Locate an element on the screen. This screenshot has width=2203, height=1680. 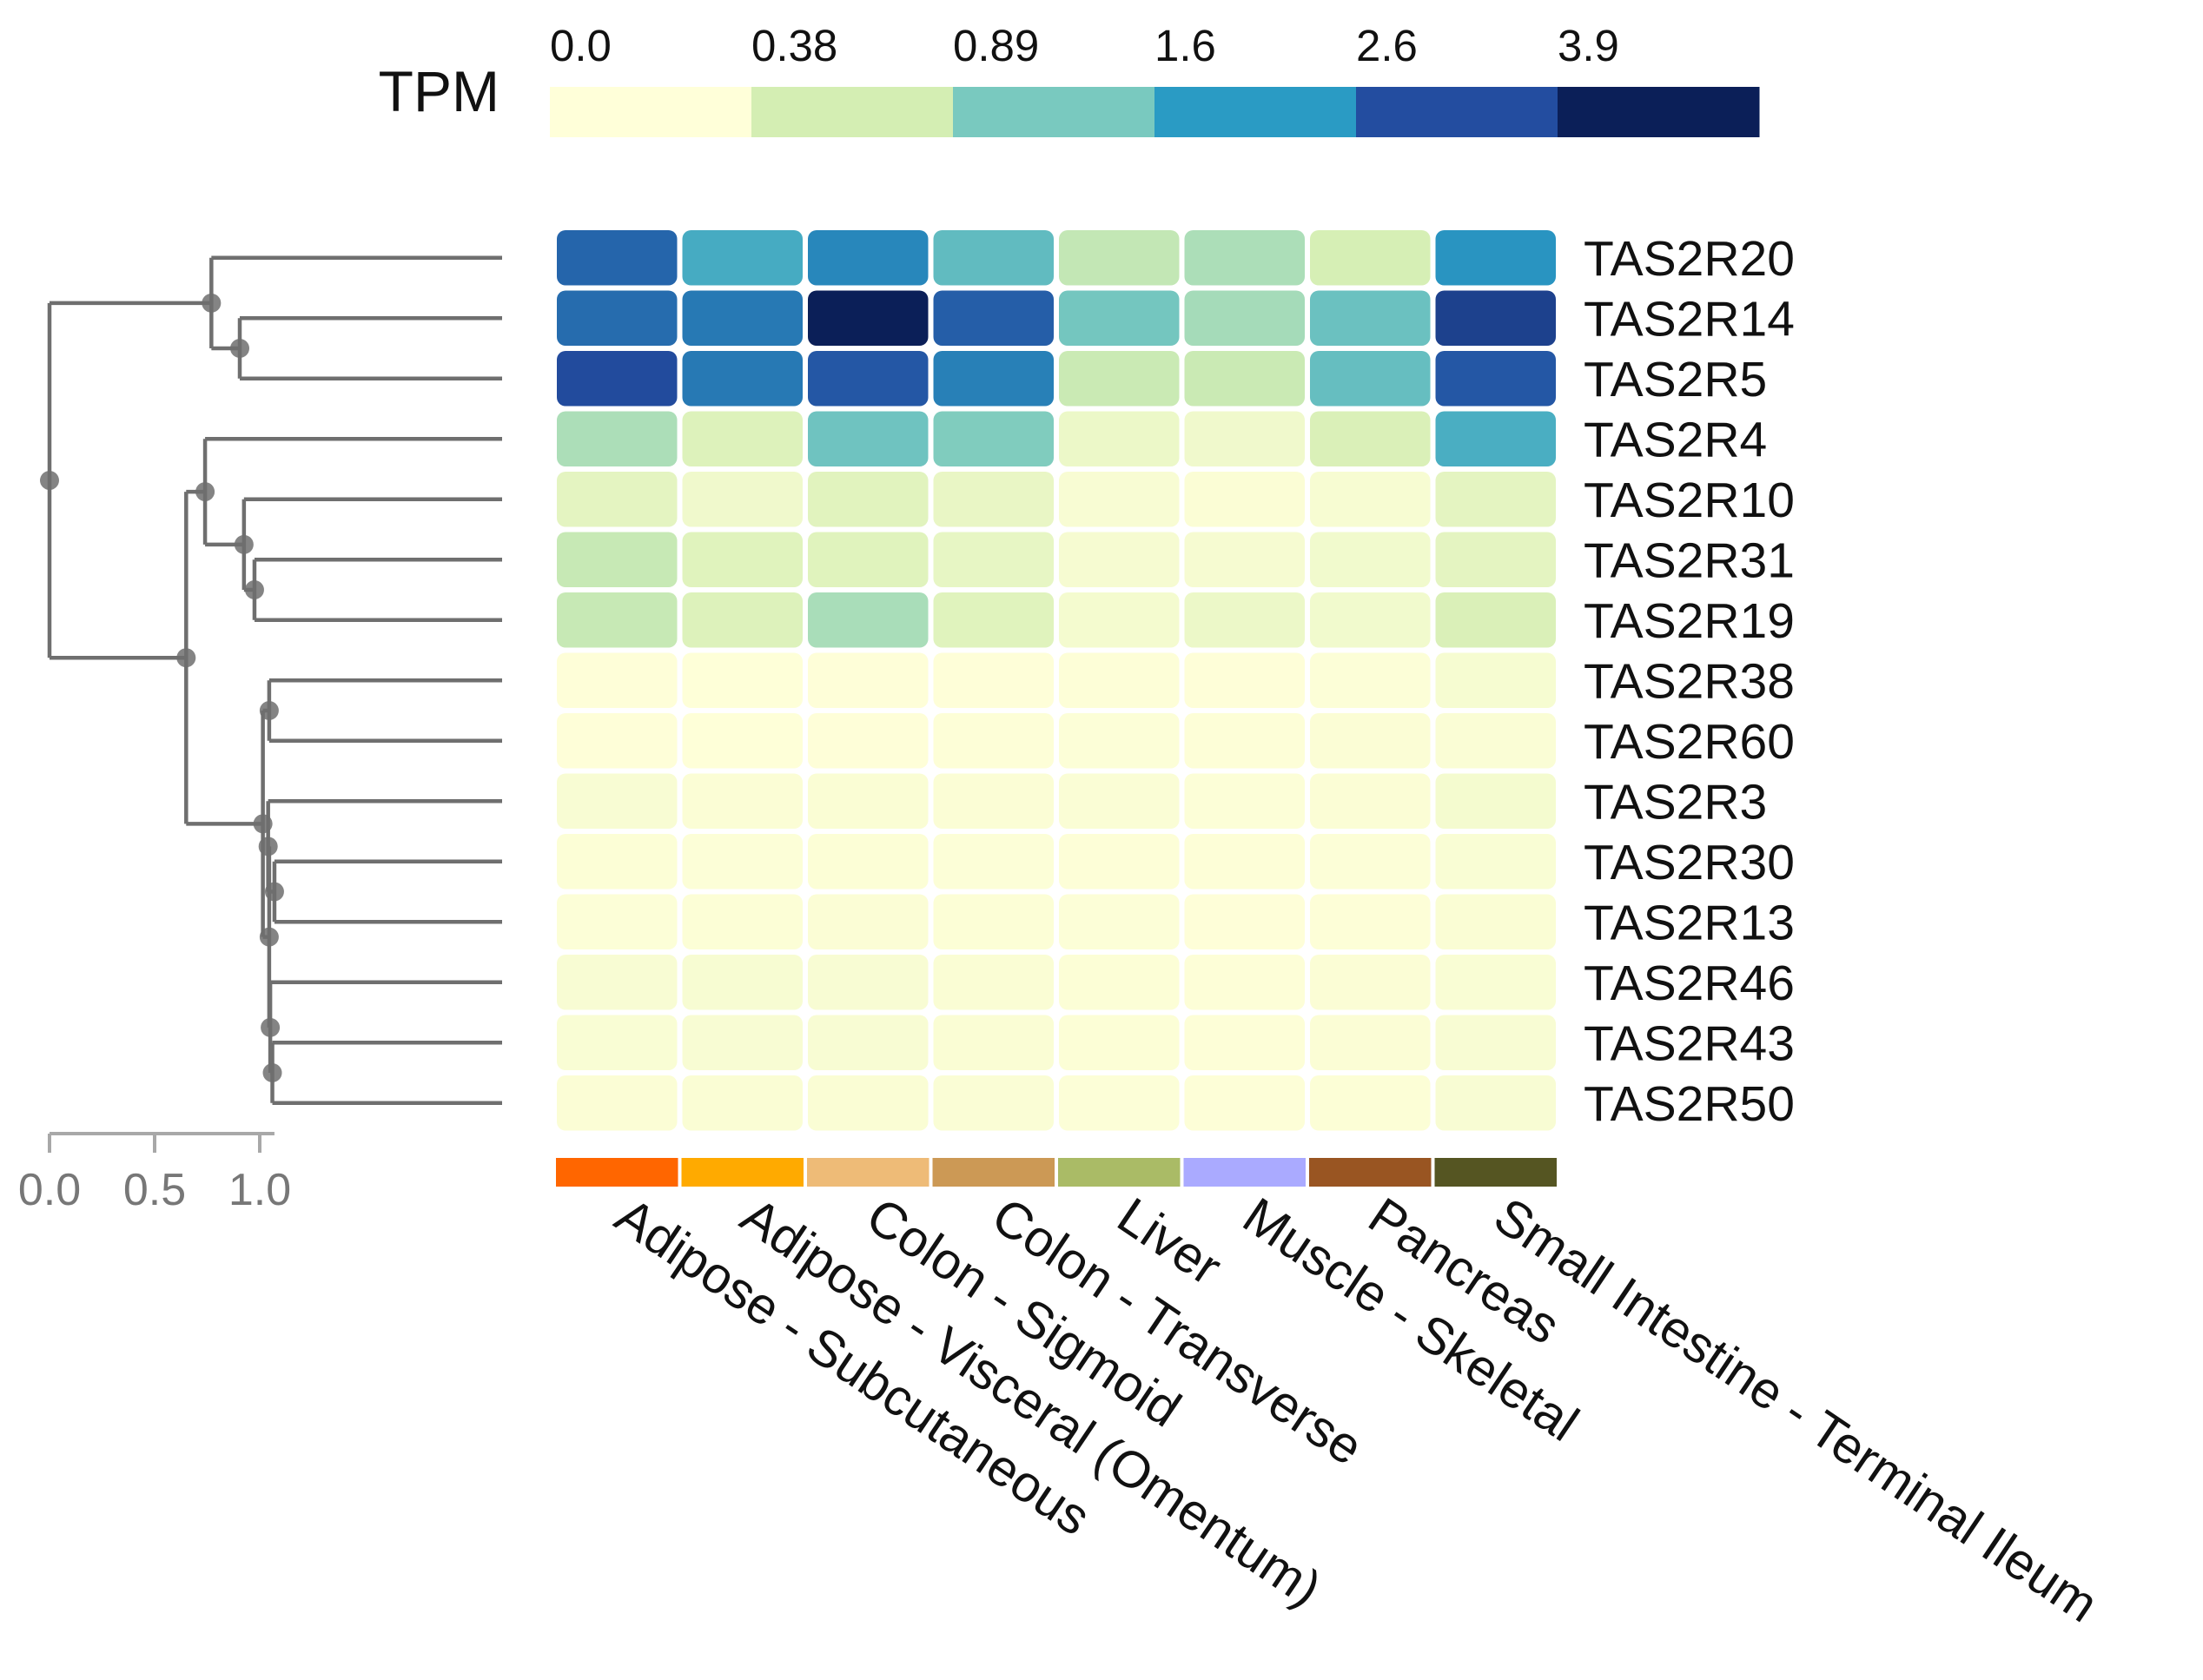
legend-tick-label: 3.9 is located at coordinates (1588, 45).